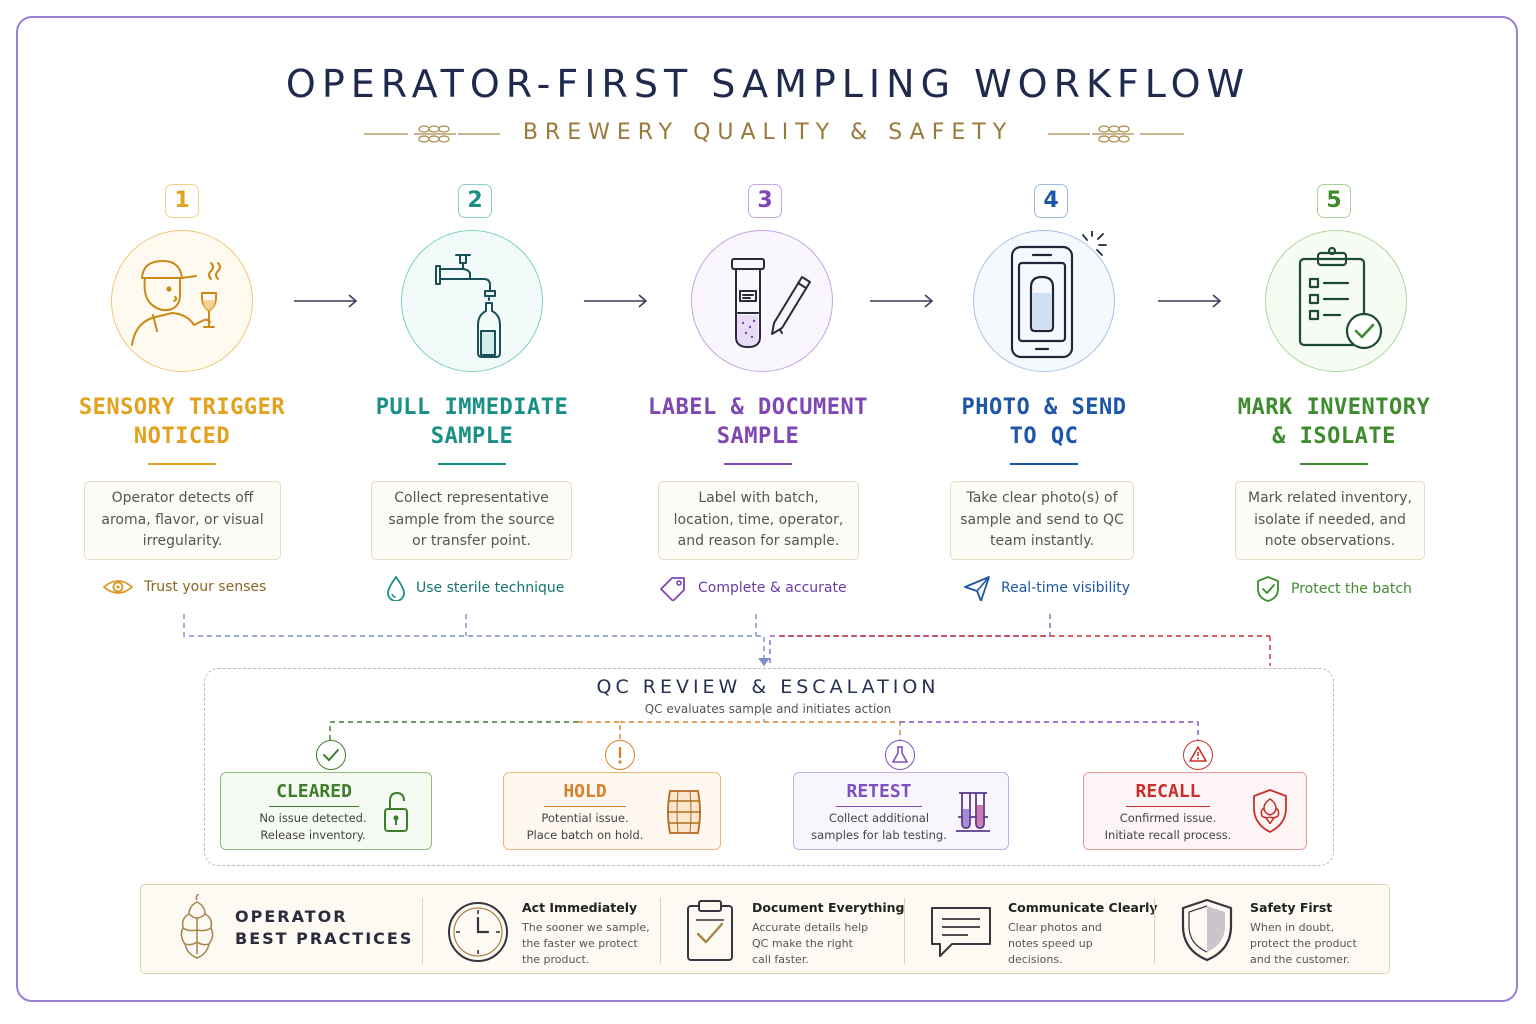 The height and width of the screenshot is (1024, 1536). What do you see at coordinates (758, 464) in the screenshot?
I see `step-3-rule` at bounding box center [758, 464].